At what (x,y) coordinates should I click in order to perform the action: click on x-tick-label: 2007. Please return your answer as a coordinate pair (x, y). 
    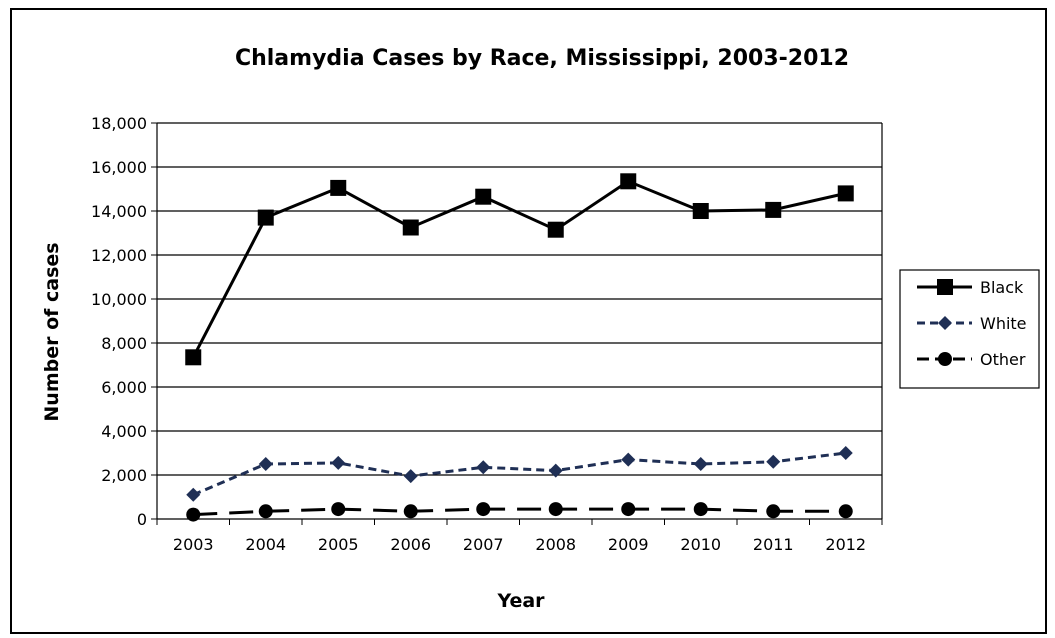
    Looking at the image, I should click on (483, 544).